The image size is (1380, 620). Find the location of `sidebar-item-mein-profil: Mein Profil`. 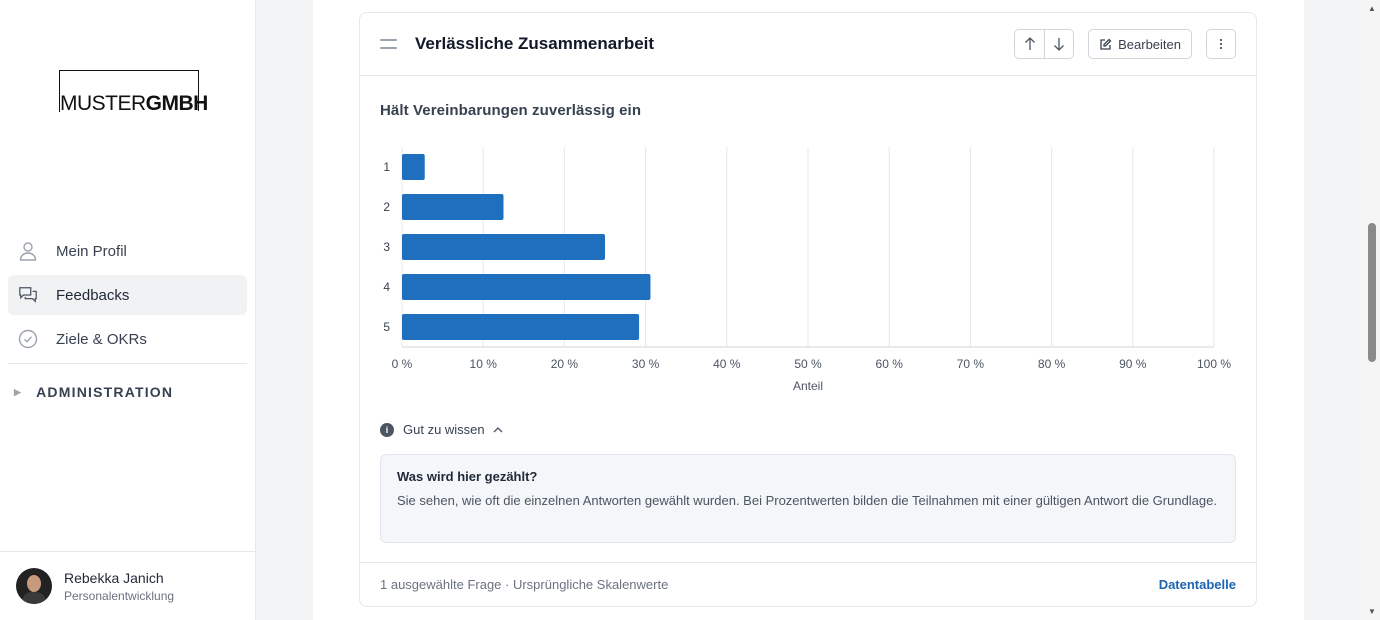

sidebar-item-mein-profil: Mein Profil is located at coordinates (127, 251).